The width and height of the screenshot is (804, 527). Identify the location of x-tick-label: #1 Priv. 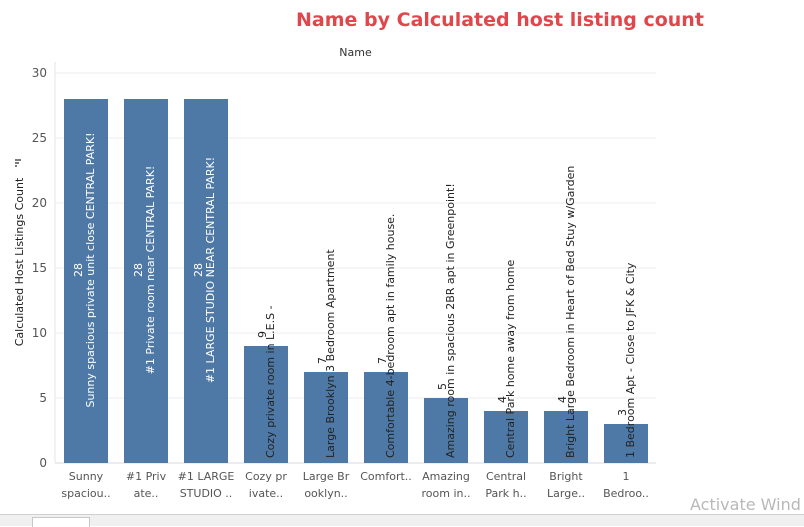
(146, 476).